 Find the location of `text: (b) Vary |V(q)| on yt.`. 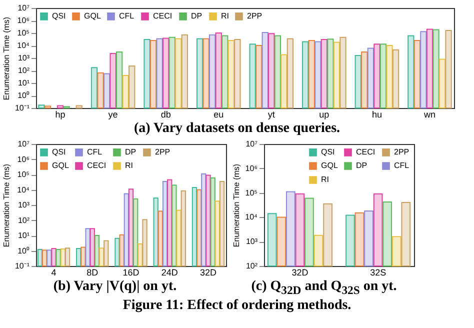

text: (b) Vary |V(q)| on yt. is located at coordinates (115, 286).